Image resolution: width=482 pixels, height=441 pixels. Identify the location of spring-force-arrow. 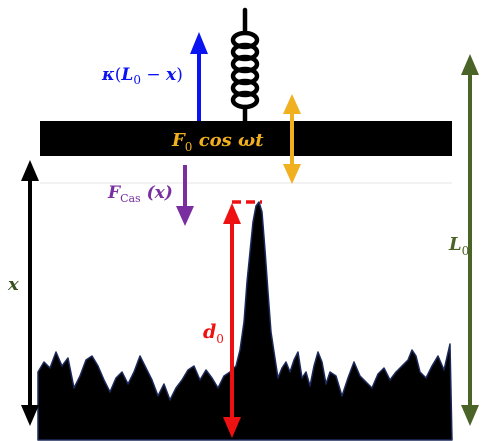
(199, 76).